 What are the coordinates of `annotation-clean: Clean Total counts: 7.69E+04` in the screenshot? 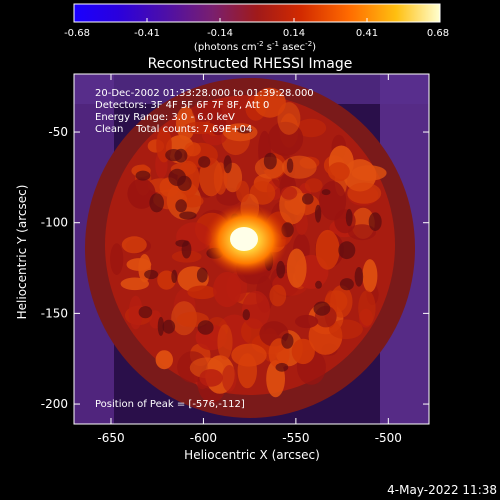 It's located at (173, 129).